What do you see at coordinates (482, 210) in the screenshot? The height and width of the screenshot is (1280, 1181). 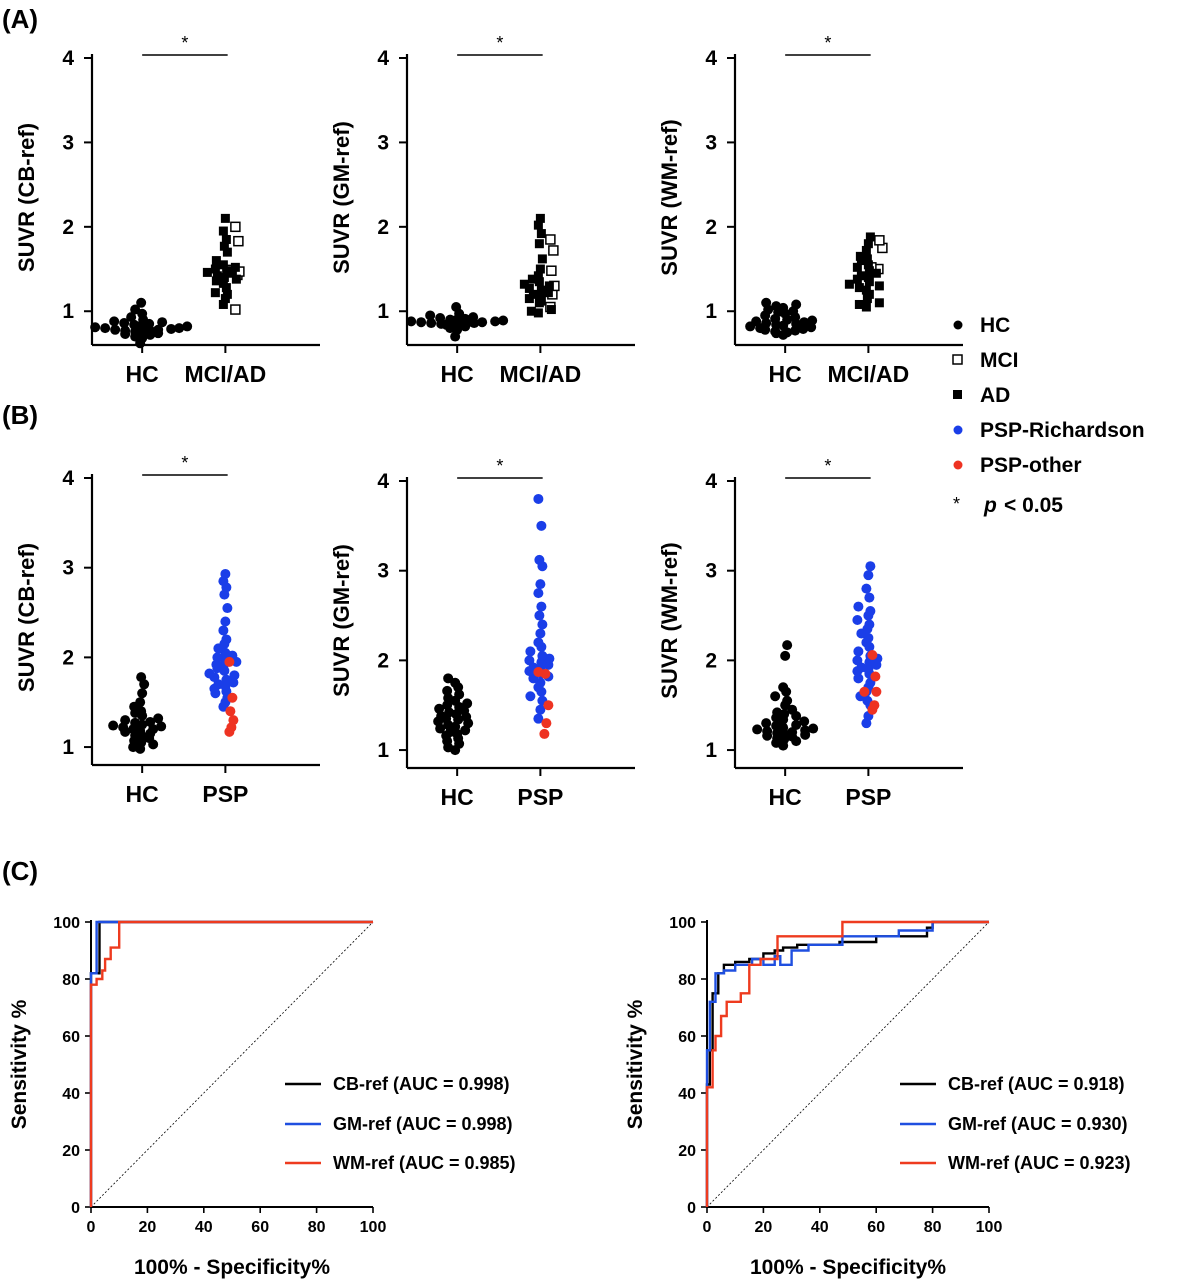 I see `chart-a2-gm-ref: 1 2 3 4 HC MCI/AD SUVR (GM-ref) *` at bounding box center [482, 210].